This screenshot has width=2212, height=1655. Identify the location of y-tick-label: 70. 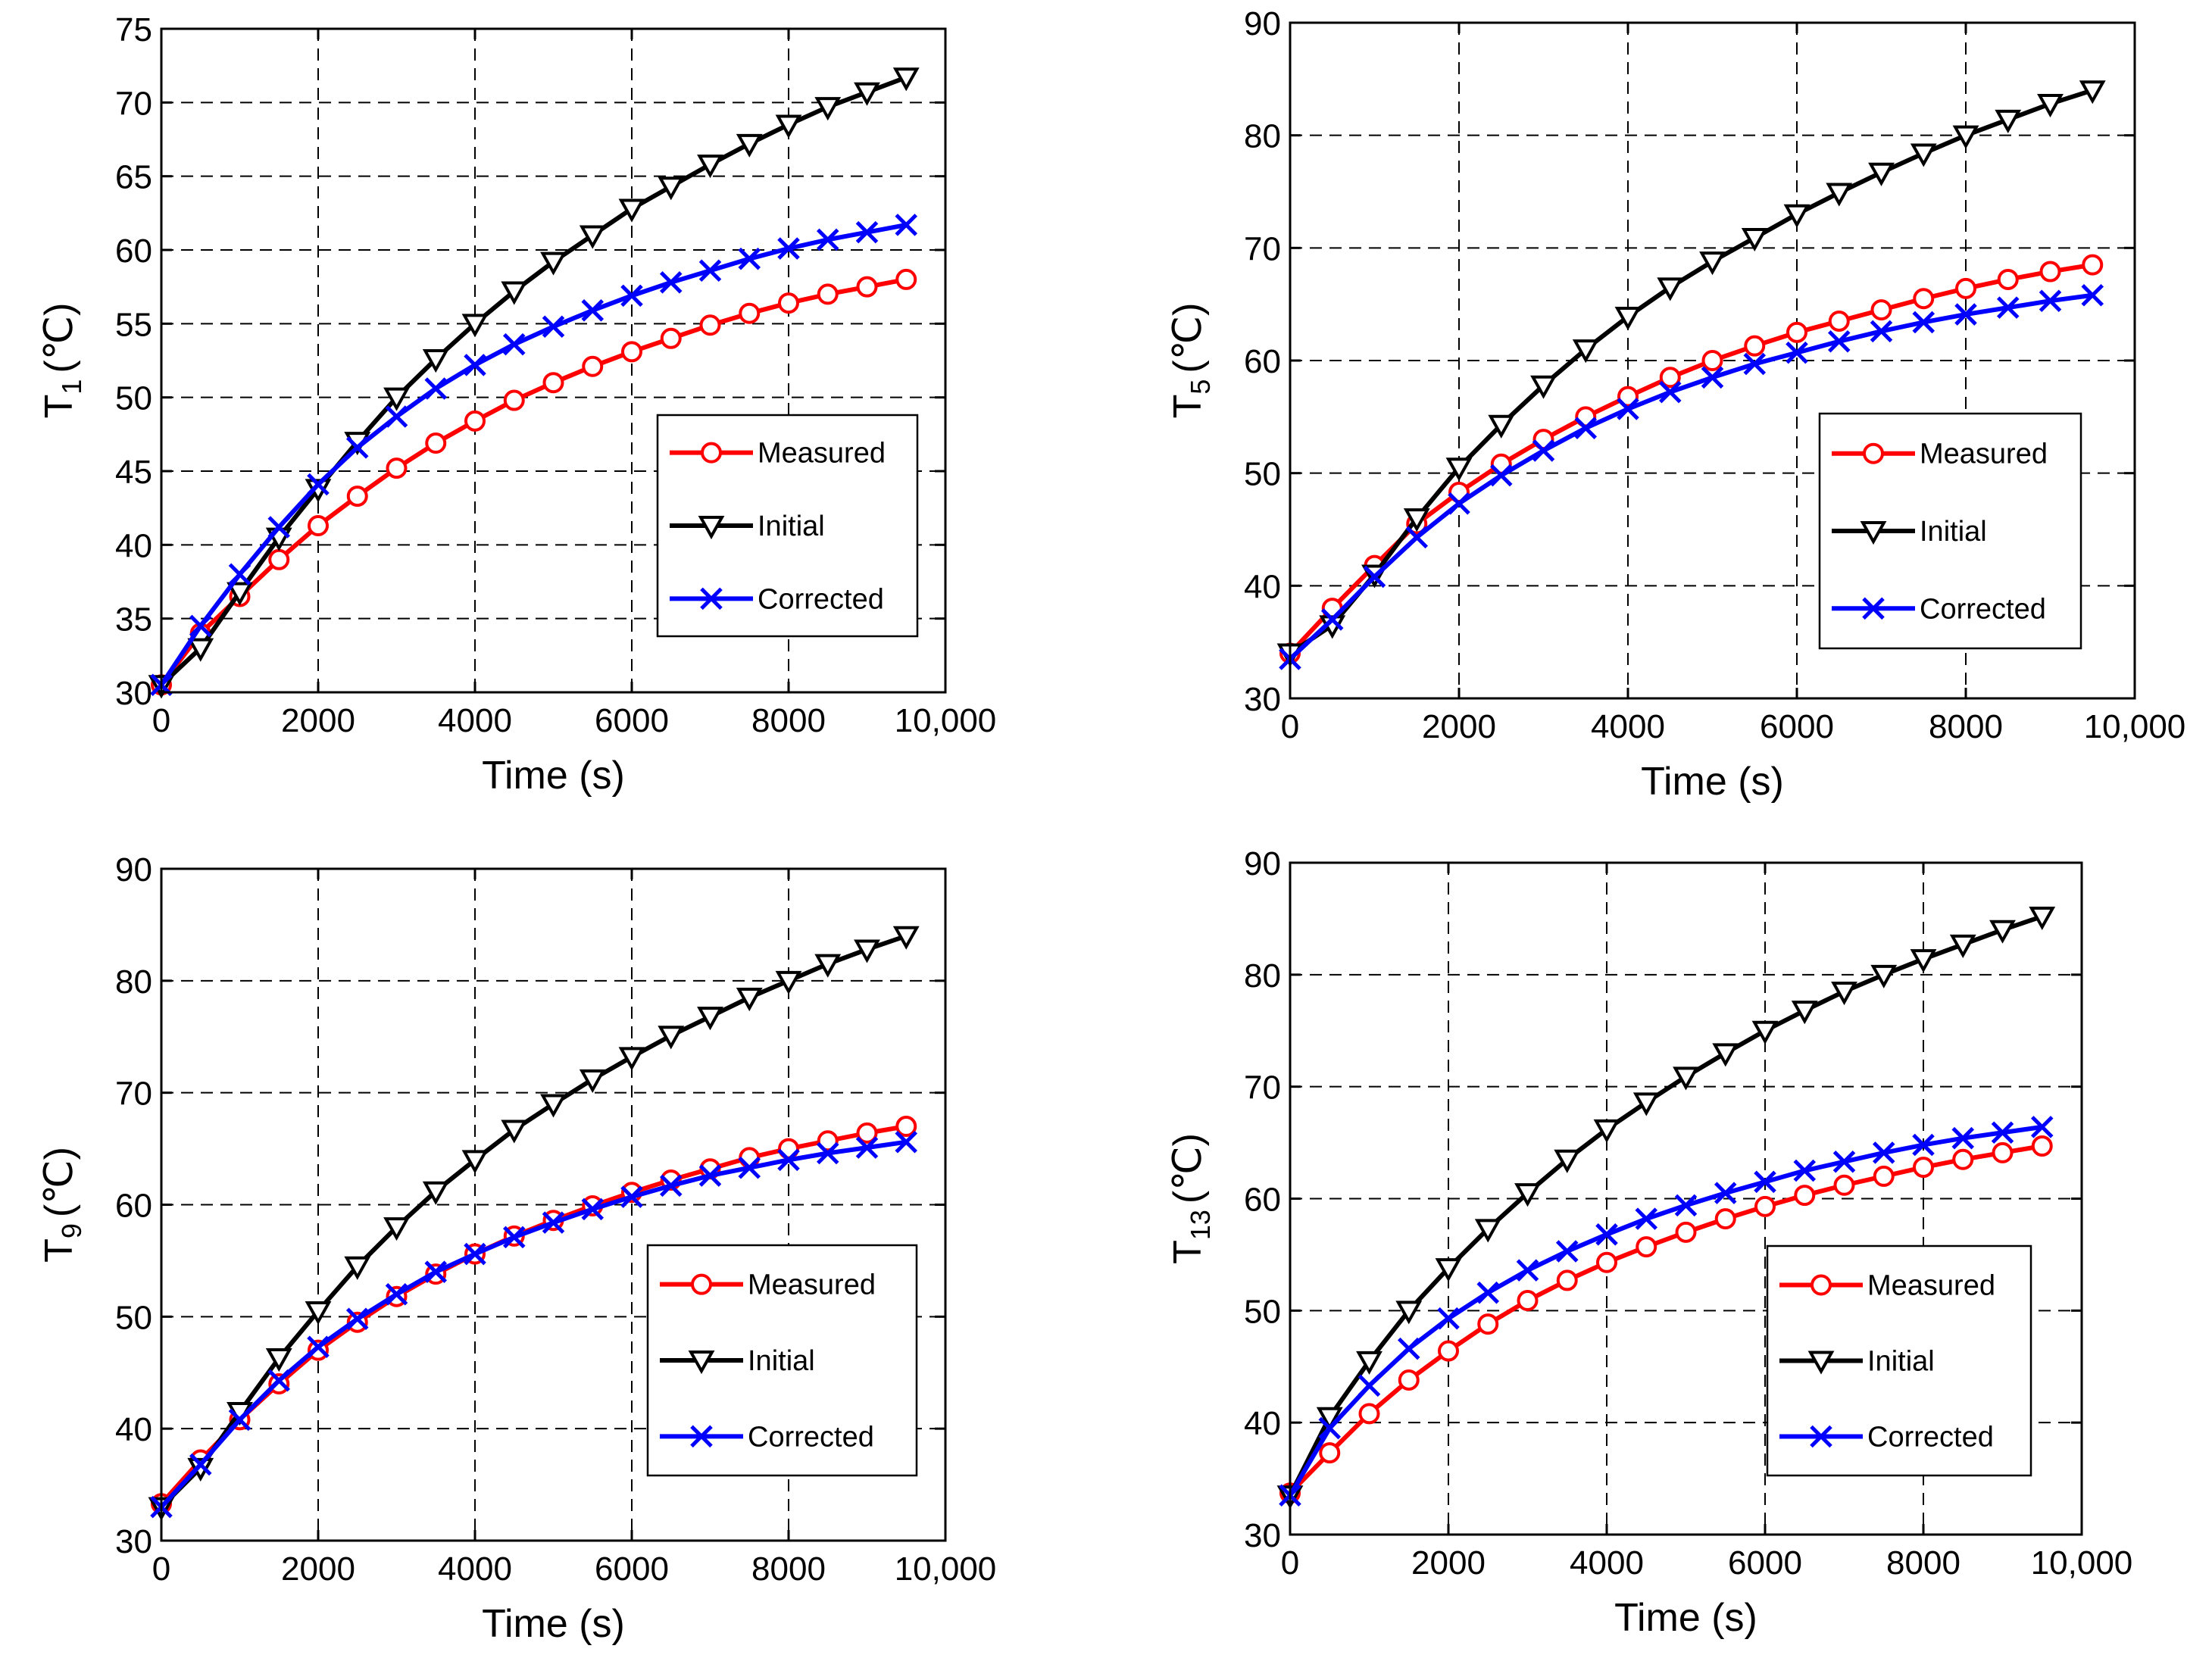
(134, 1094).